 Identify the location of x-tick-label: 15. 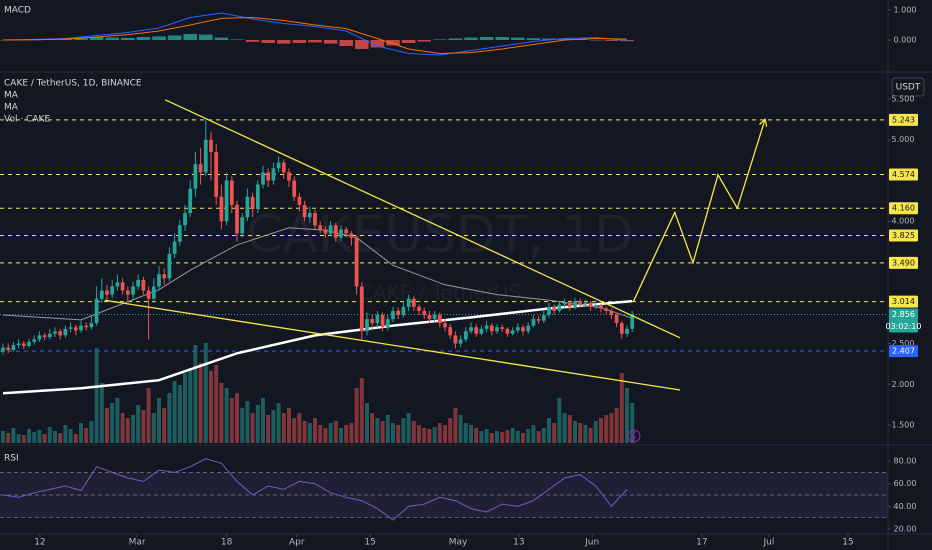
(847, 543).